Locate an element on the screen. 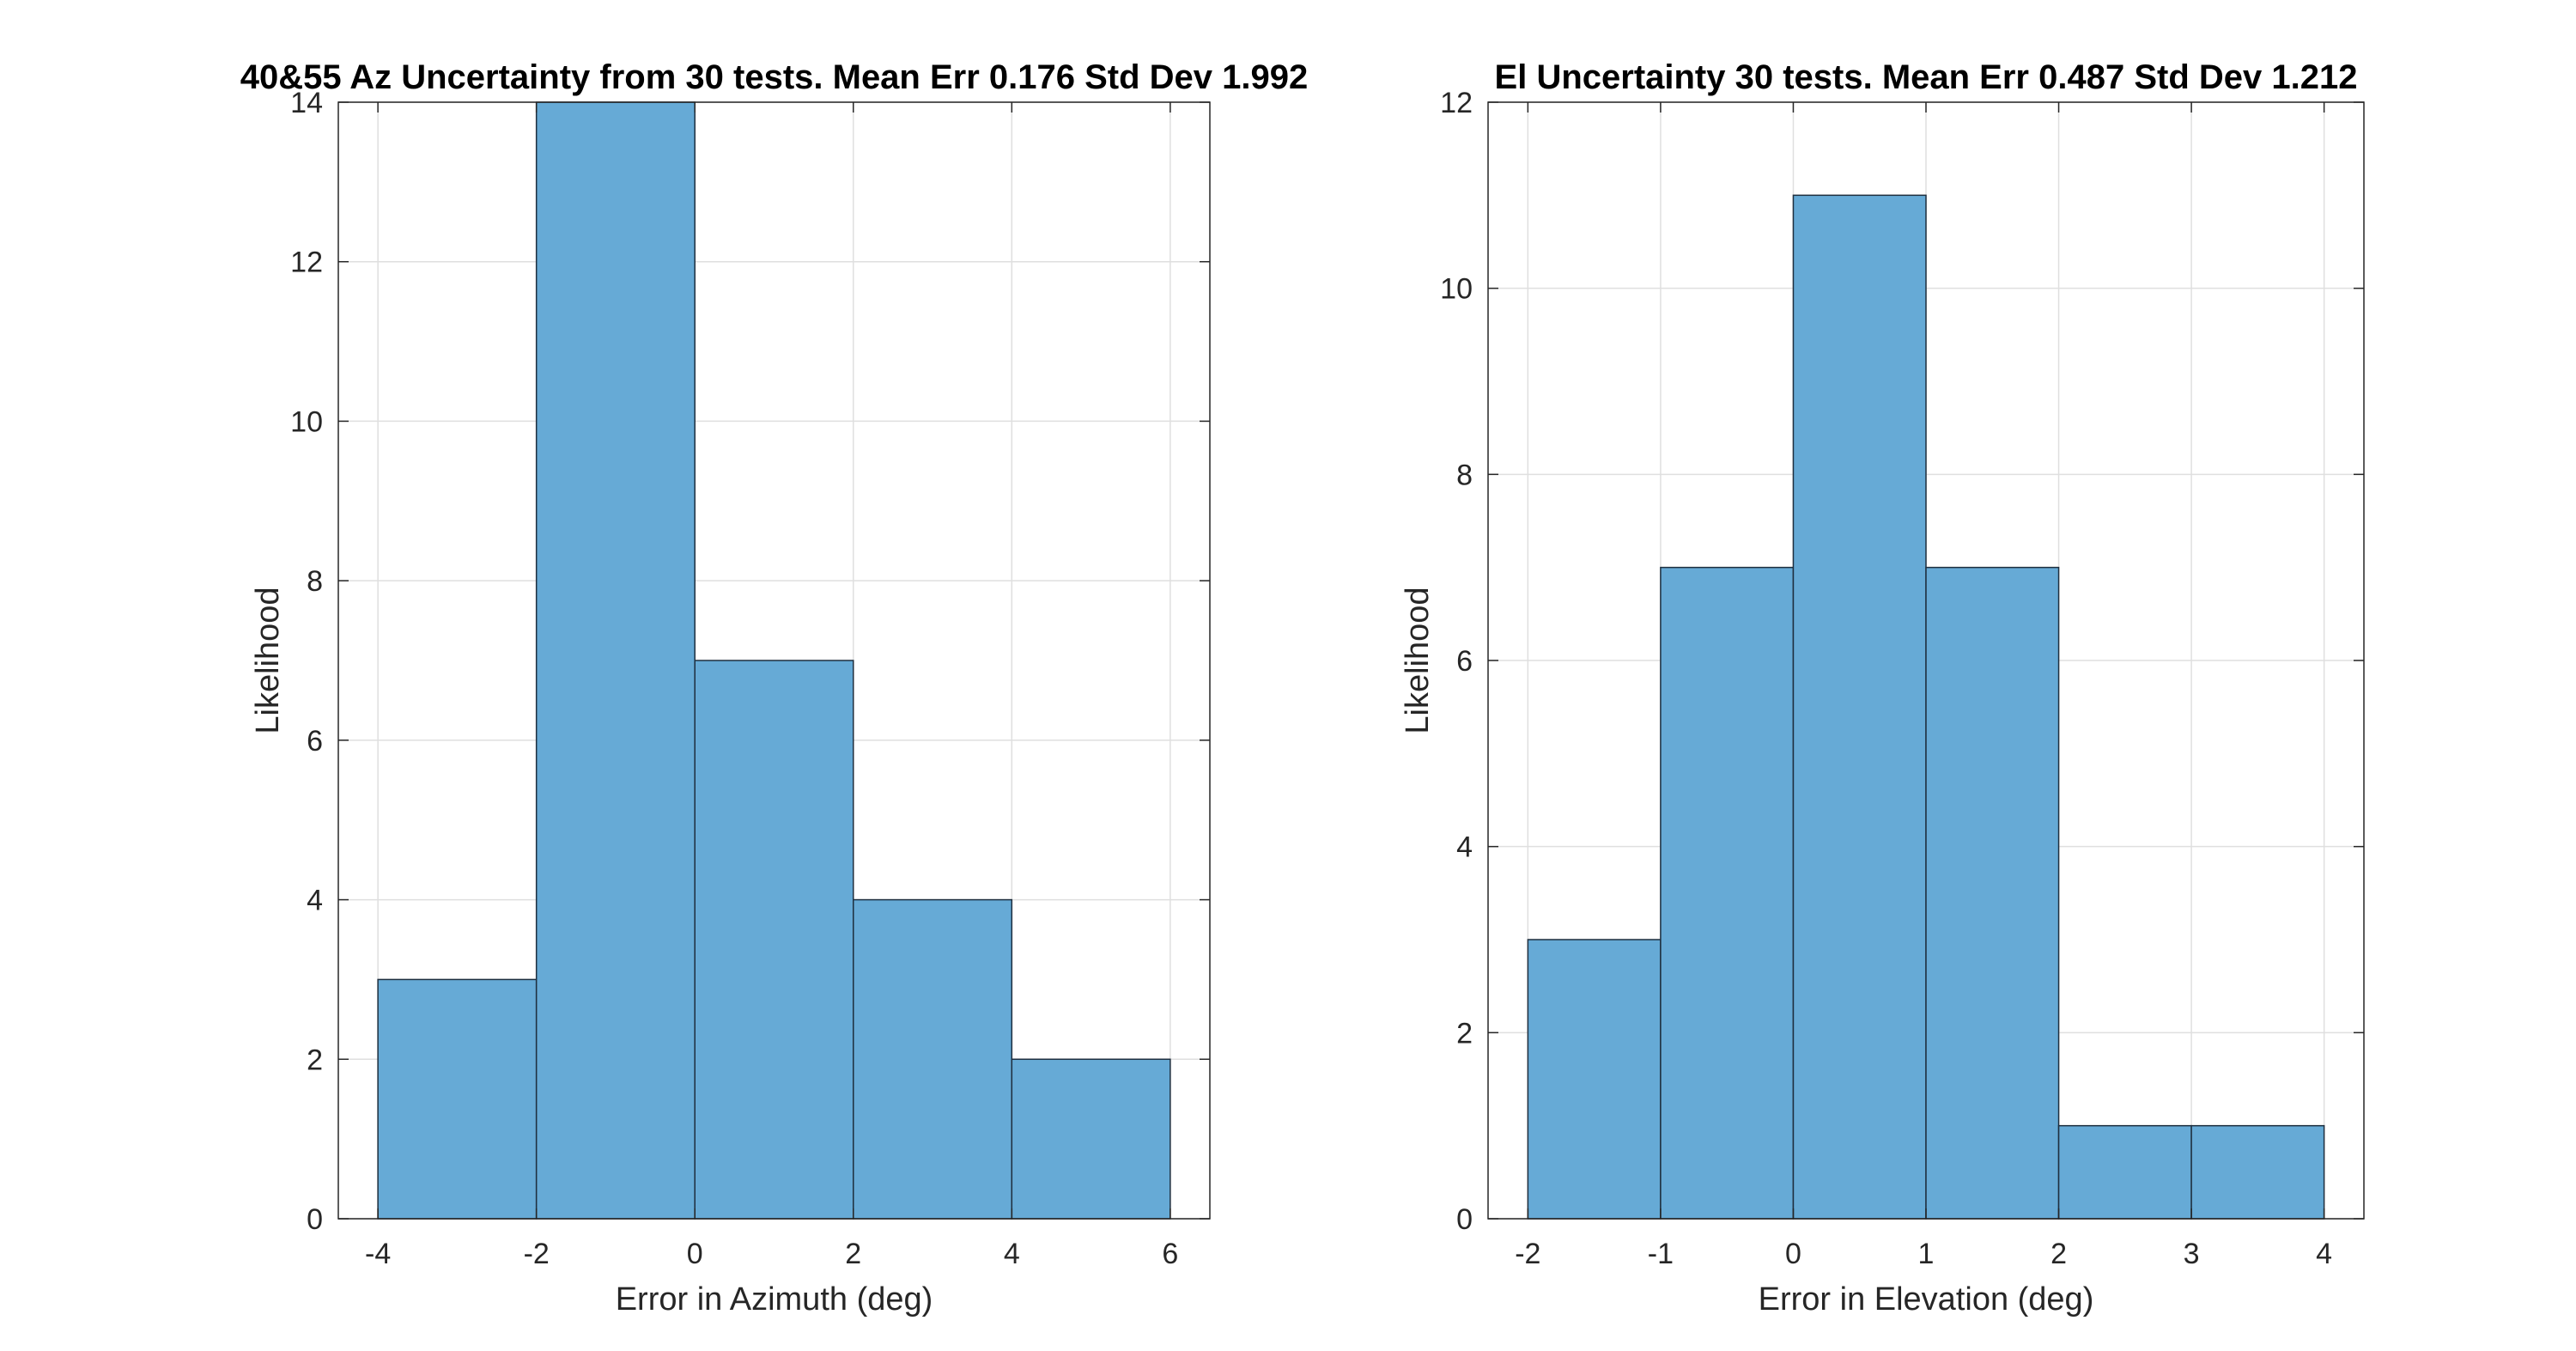 The image size is (2576, 1351). x-axis-label: Error in Azimuth (deg) is located at coordinates (775, 1299).